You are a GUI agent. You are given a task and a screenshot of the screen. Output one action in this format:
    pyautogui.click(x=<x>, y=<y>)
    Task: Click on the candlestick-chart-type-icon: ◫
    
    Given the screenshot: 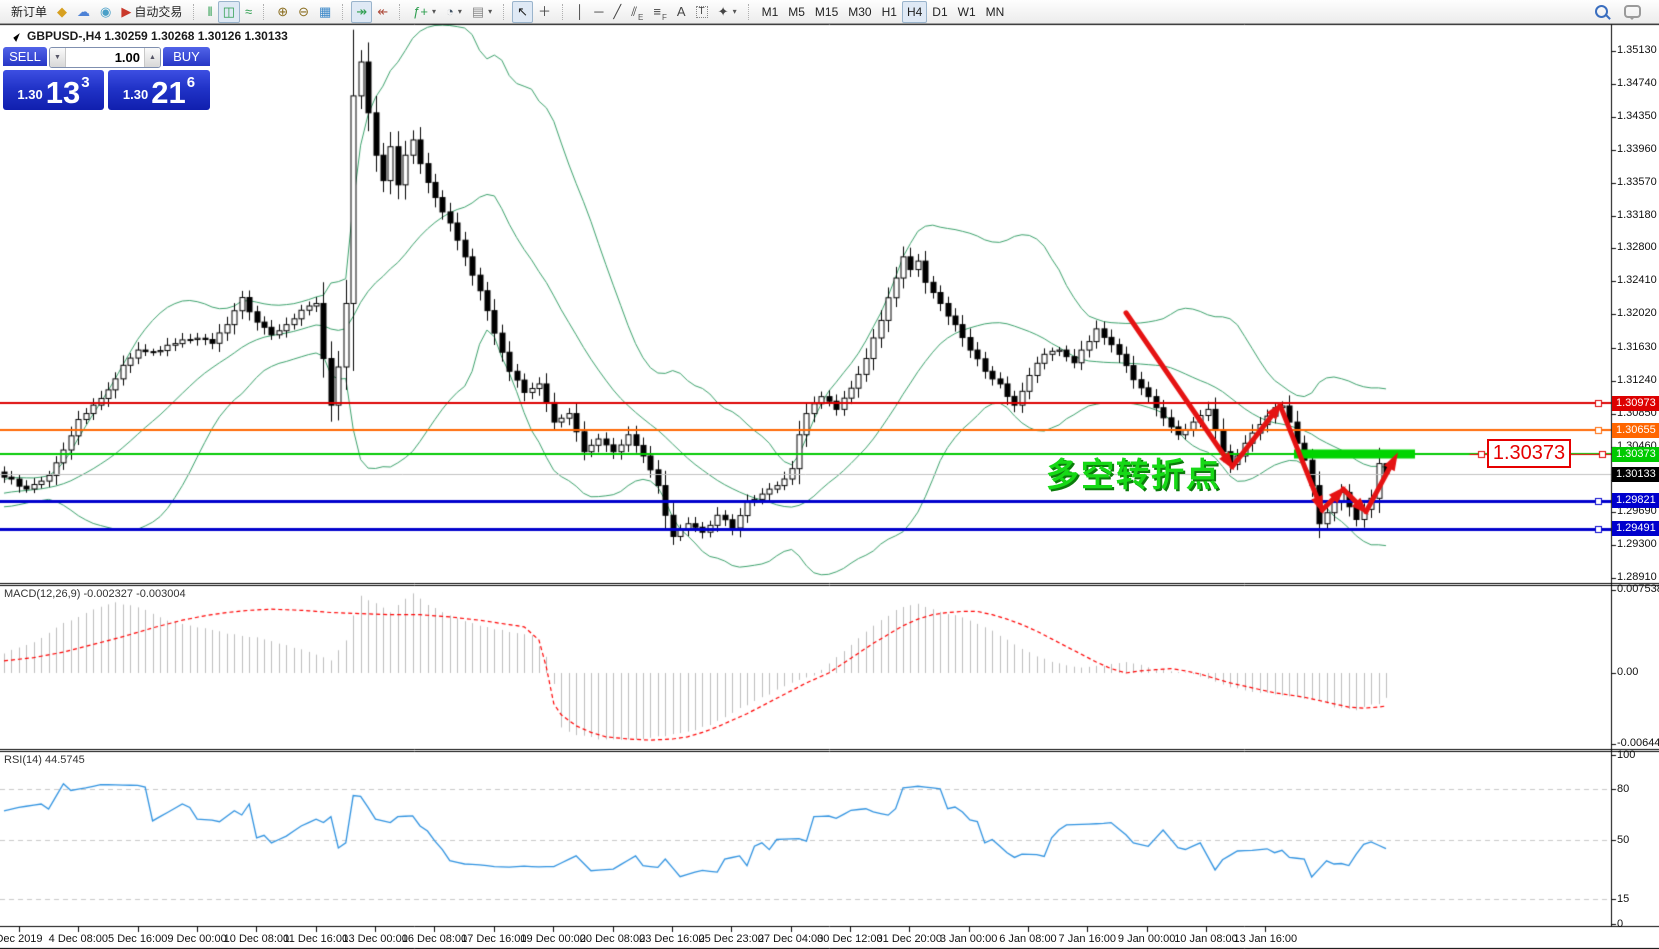 What is the action you would take?
    pyautogui.click(x=229, y=11)
    